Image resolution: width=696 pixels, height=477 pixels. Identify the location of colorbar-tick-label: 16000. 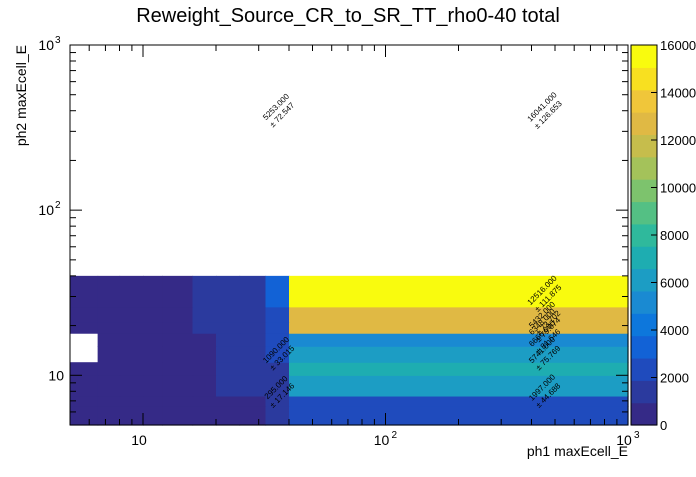
(678, 45).